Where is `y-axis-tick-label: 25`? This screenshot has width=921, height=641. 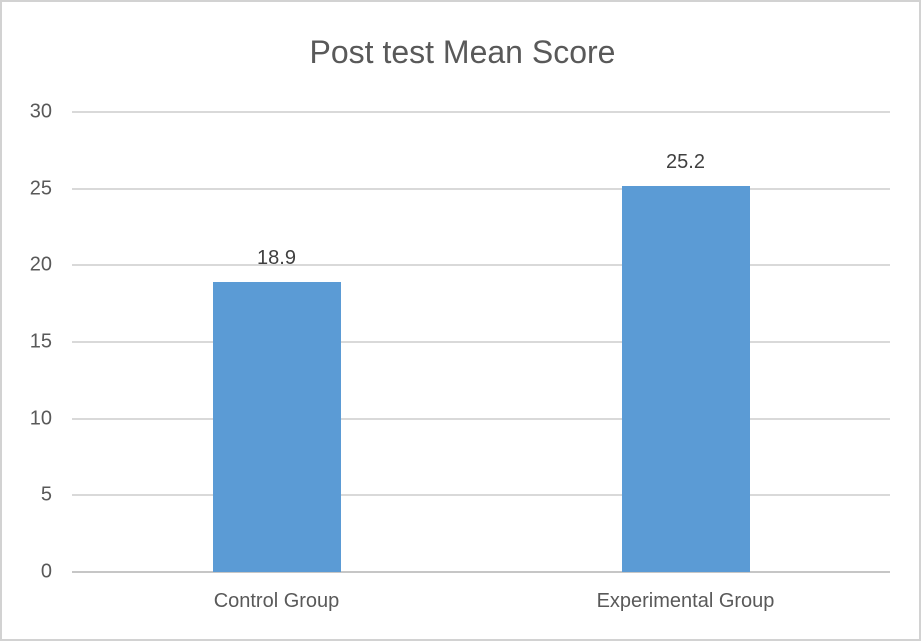
y-axis-tick-label: 25 is located at coordinates (40, 188).